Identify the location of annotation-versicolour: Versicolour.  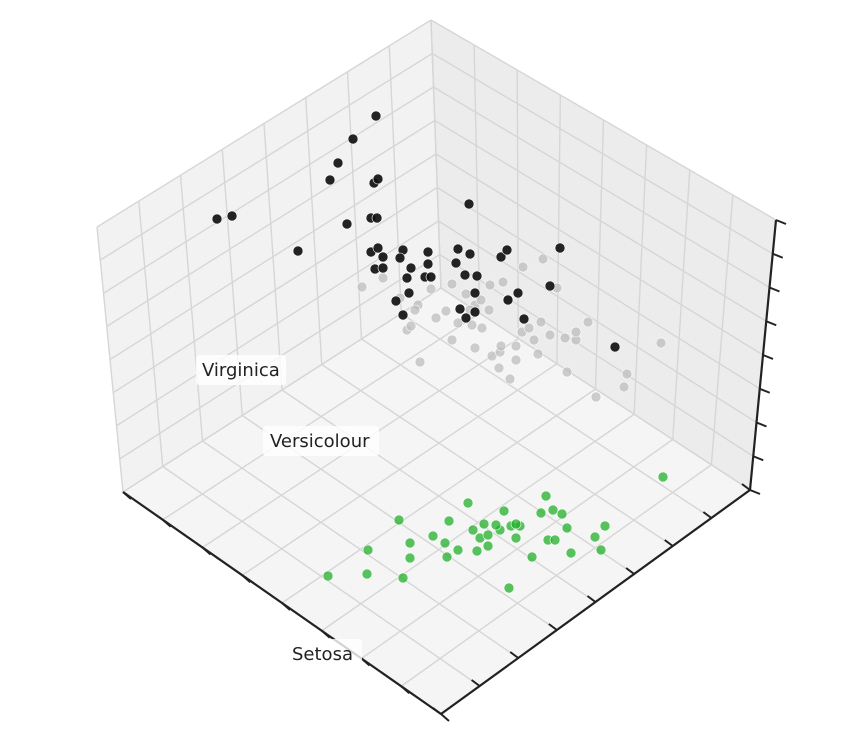
(320, 441).